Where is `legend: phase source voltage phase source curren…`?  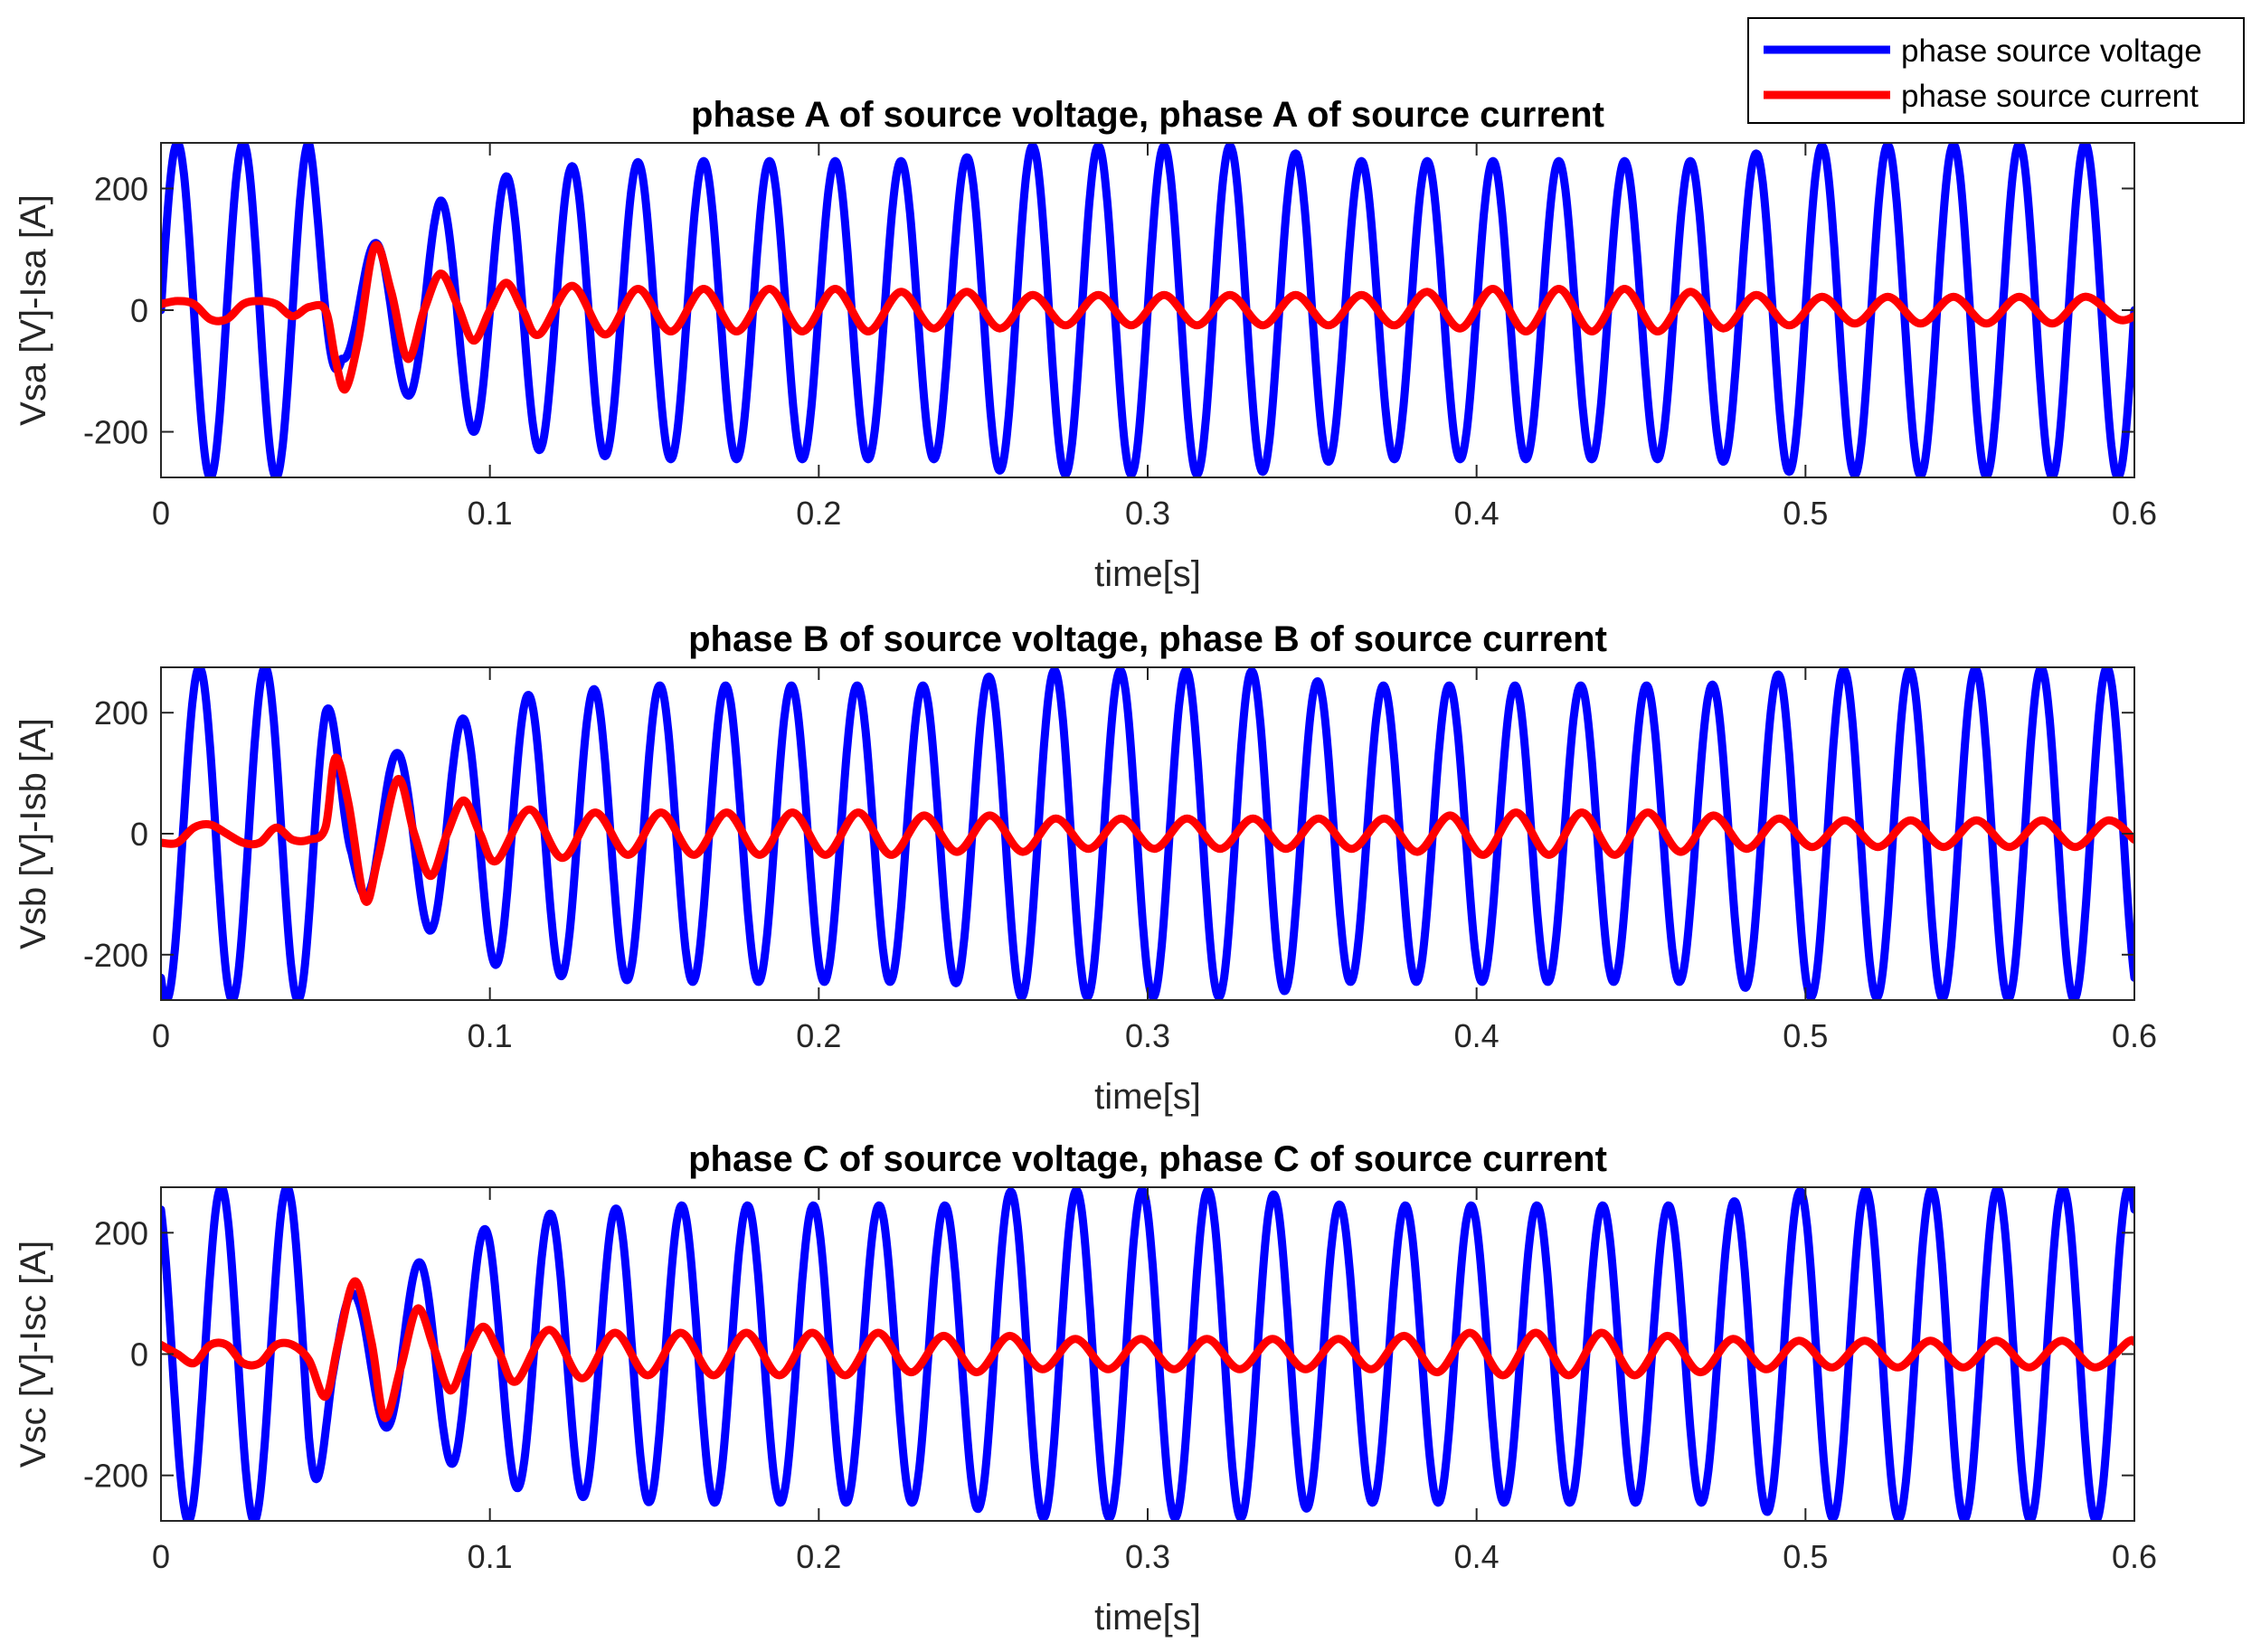
legend: phase source voltage phase source curren… is located at coordinates (1996, 70).